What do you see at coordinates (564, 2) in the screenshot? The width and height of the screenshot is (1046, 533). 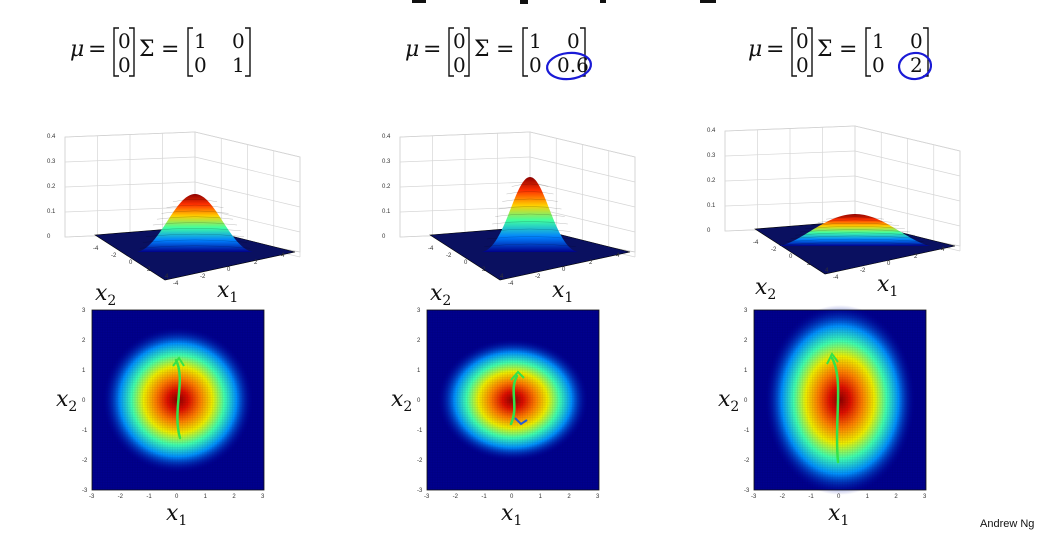 I see `slide-title-fragment` at bounding box center [564, 2].